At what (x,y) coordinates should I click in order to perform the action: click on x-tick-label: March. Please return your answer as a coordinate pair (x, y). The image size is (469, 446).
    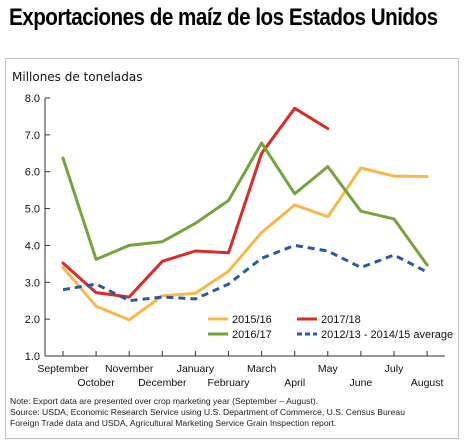
    Looking at the image, I should click on (261, 369).